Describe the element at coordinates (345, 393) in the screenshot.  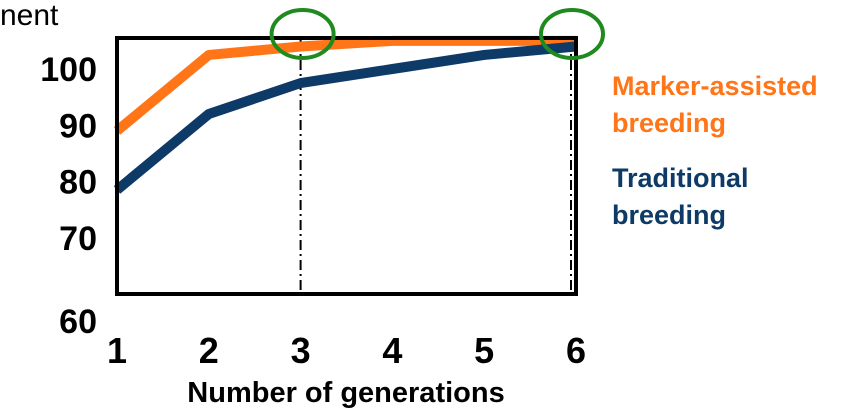
I see `x-axis-label: Number of generations` at that location.